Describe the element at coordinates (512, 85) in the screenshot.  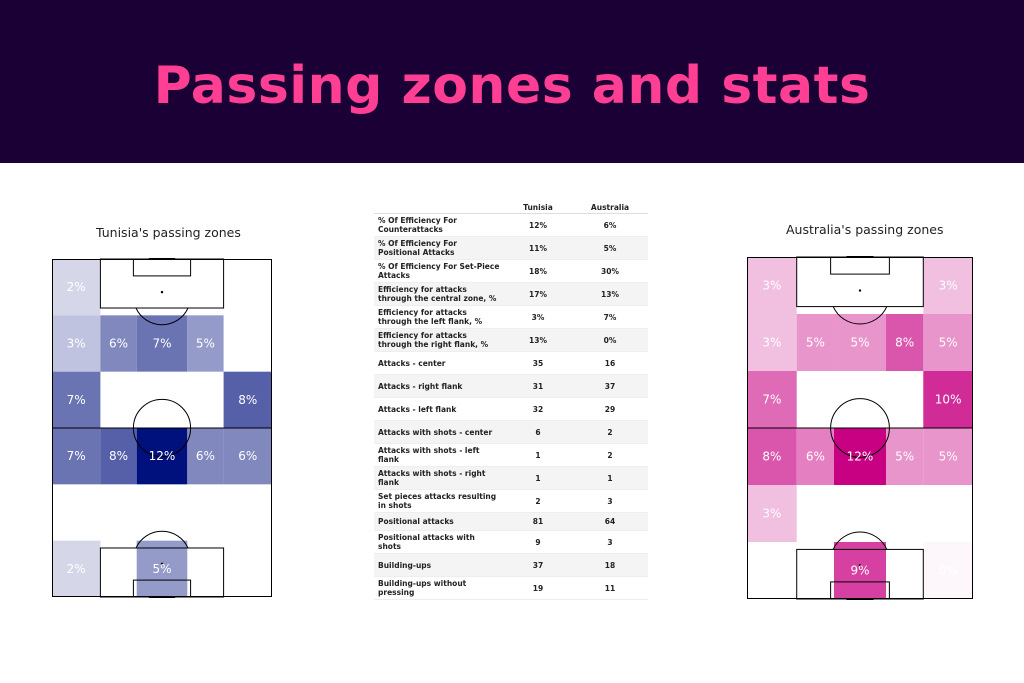
I see `page-title: Passing zones and stats` at that location.